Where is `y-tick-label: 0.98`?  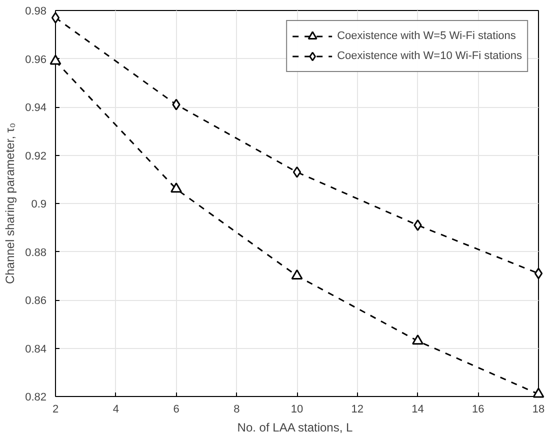 y-tick-label: 0.98 is located at coordinates (36, 12).